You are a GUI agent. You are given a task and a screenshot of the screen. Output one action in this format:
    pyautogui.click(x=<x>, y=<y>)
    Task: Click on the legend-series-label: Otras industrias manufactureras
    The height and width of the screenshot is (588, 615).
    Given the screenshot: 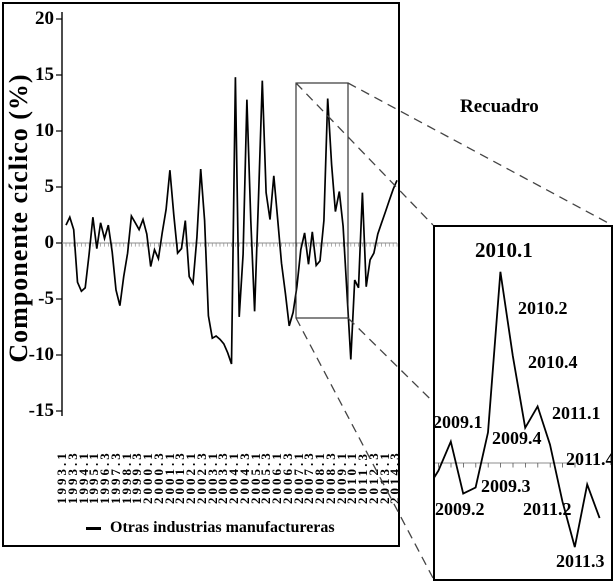 What is the action you would take?
    pyautogui.click(x=222, y=527)
    